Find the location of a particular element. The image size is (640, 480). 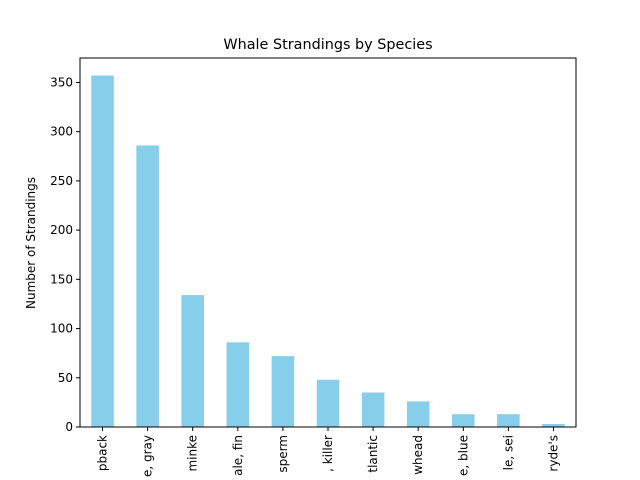

y-tick-label: 250 is located at coordinates (61, 181).